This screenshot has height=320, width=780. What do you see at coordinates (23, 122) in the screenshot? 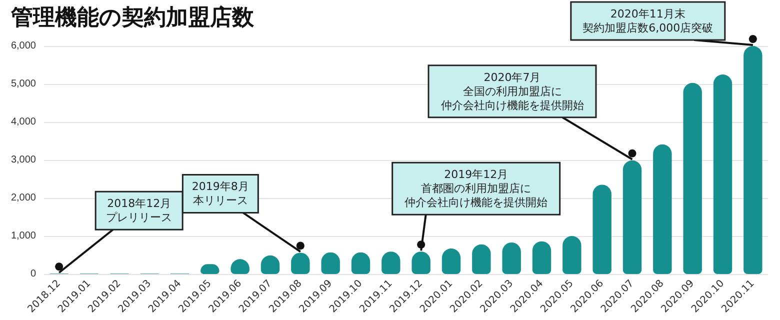
I see `y-tick-label: 4,000` at bounding box center [23, 122].